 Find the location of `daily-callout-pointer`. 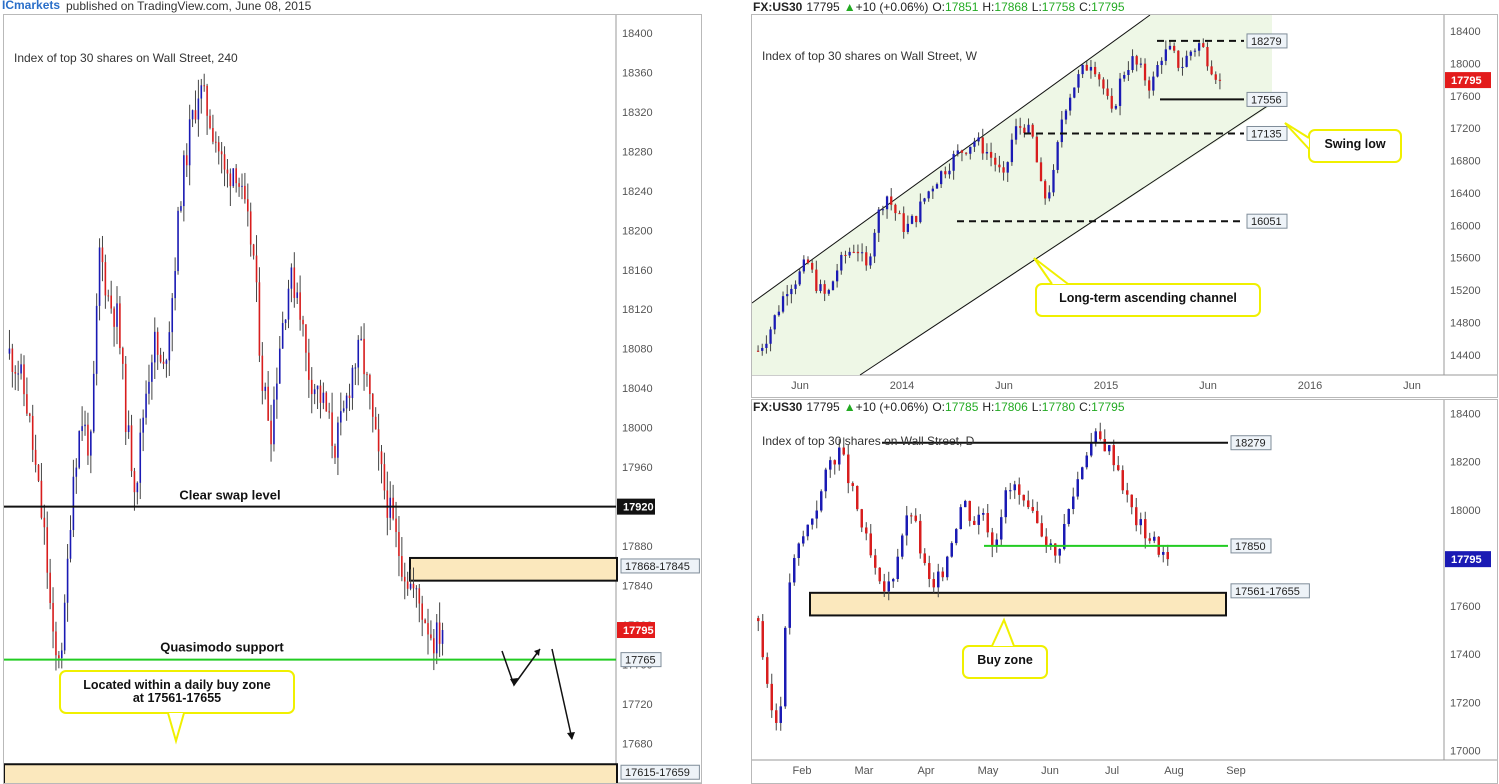

daily-callout-pointer is located at coordinates (1003, 632).